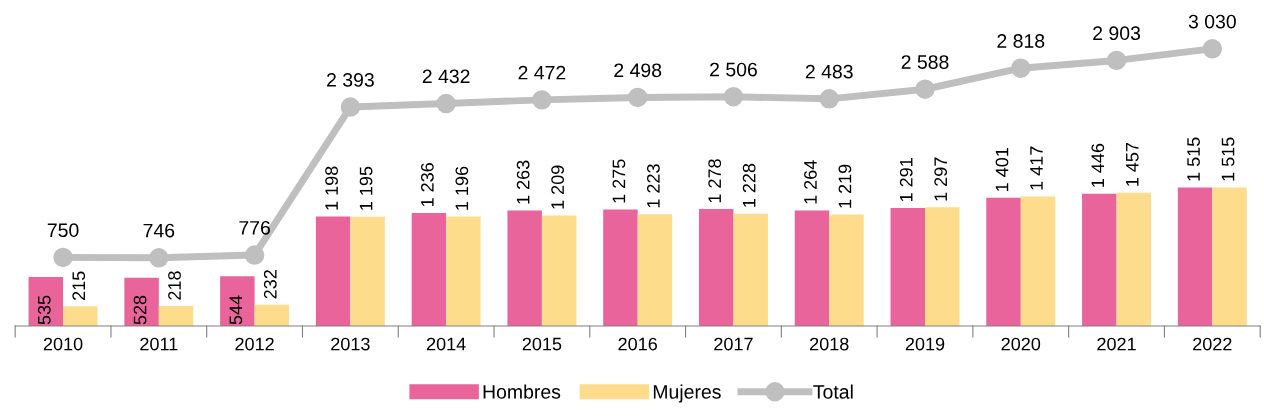  What do you see at coordinates (1021, 344) in the screenshot?
I see `x-tick-label: 2020` at bounding box center [1021, 344].